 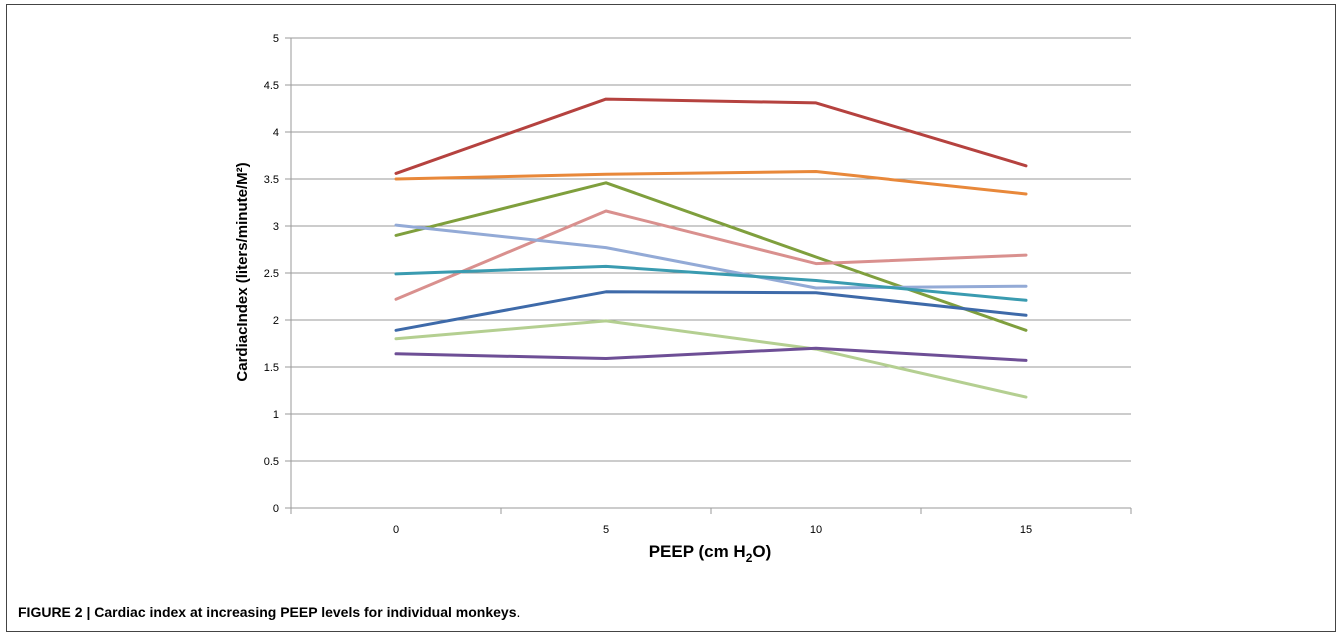 What do you see at coordinates (276, 39) in the screenshot?
I see `y-tick-label: 5` at bounding box center [276, 39].